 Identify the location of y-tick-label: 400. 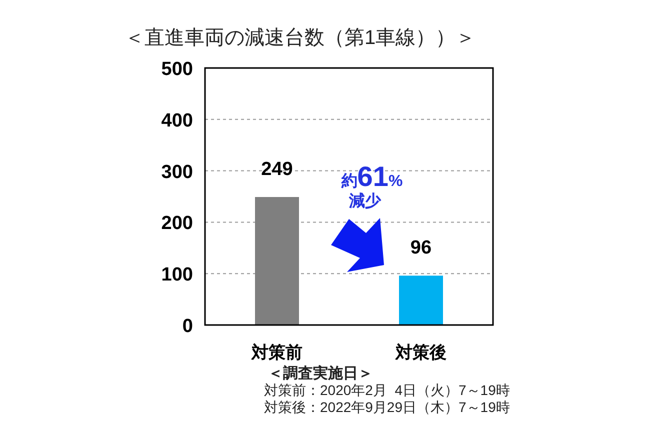
(177, 121).